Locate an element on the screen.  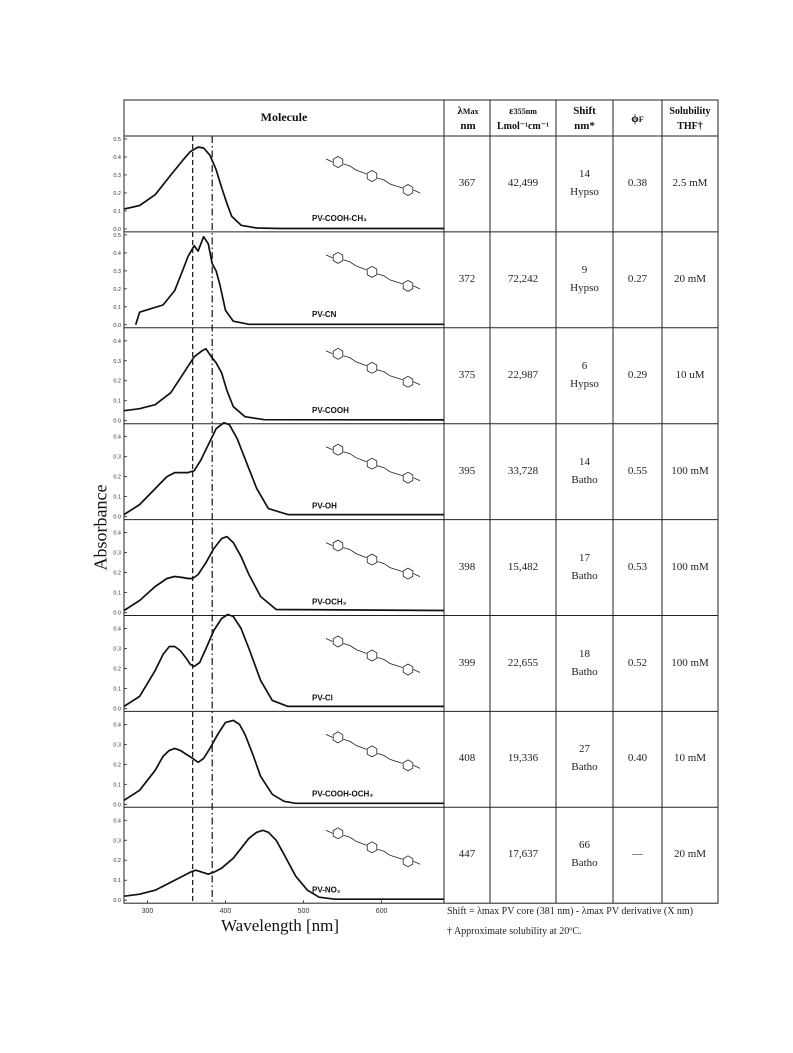
molecule-name: PV-CN is located at coordinates (324, 314).